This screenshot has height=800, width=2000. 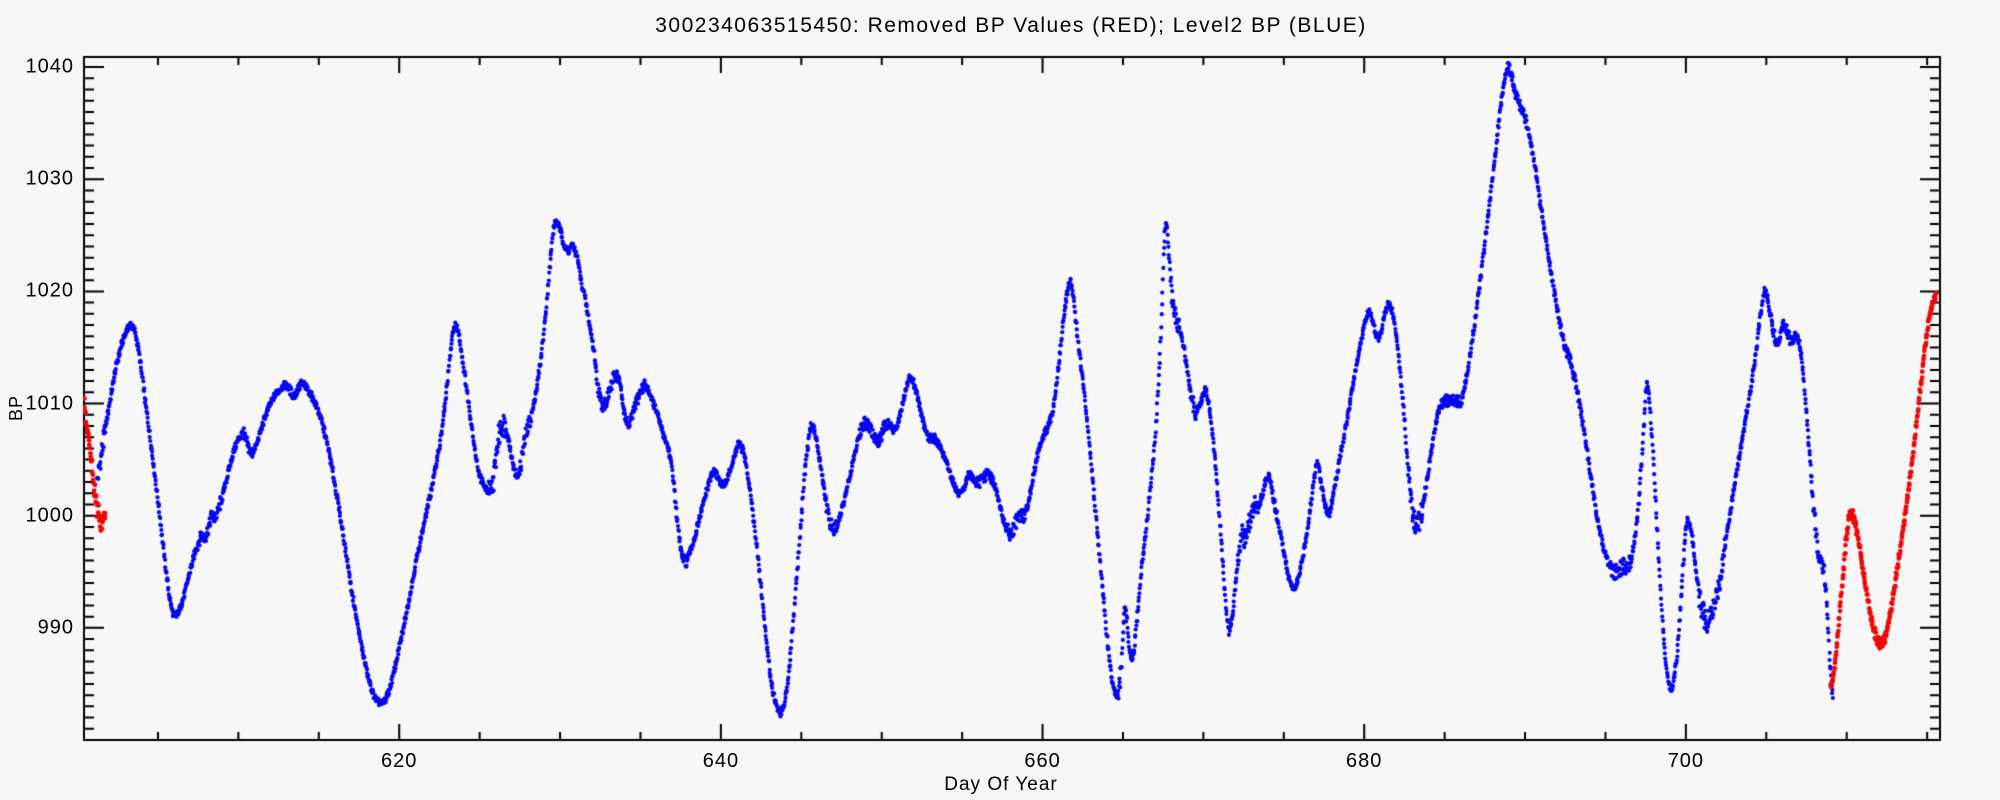 What do you see at coordinates (49, 403) in the screenshot?
I see `y-tick-label-1010: 1010` at bounding box center [49, 403].